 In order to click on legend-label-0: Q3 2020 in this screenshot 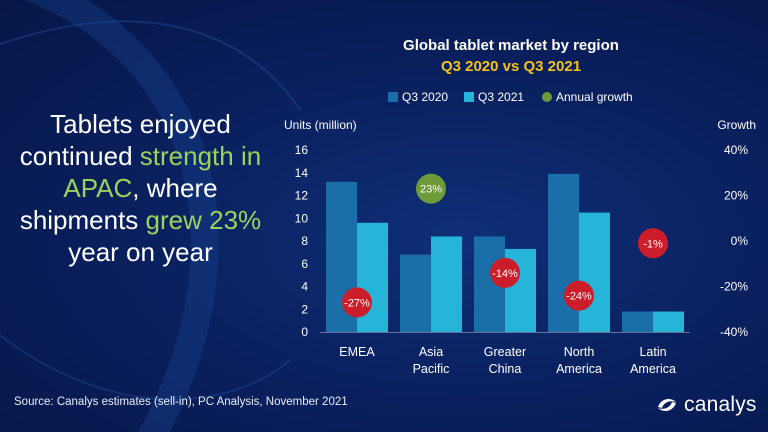, I will do `click(425, 97)`.